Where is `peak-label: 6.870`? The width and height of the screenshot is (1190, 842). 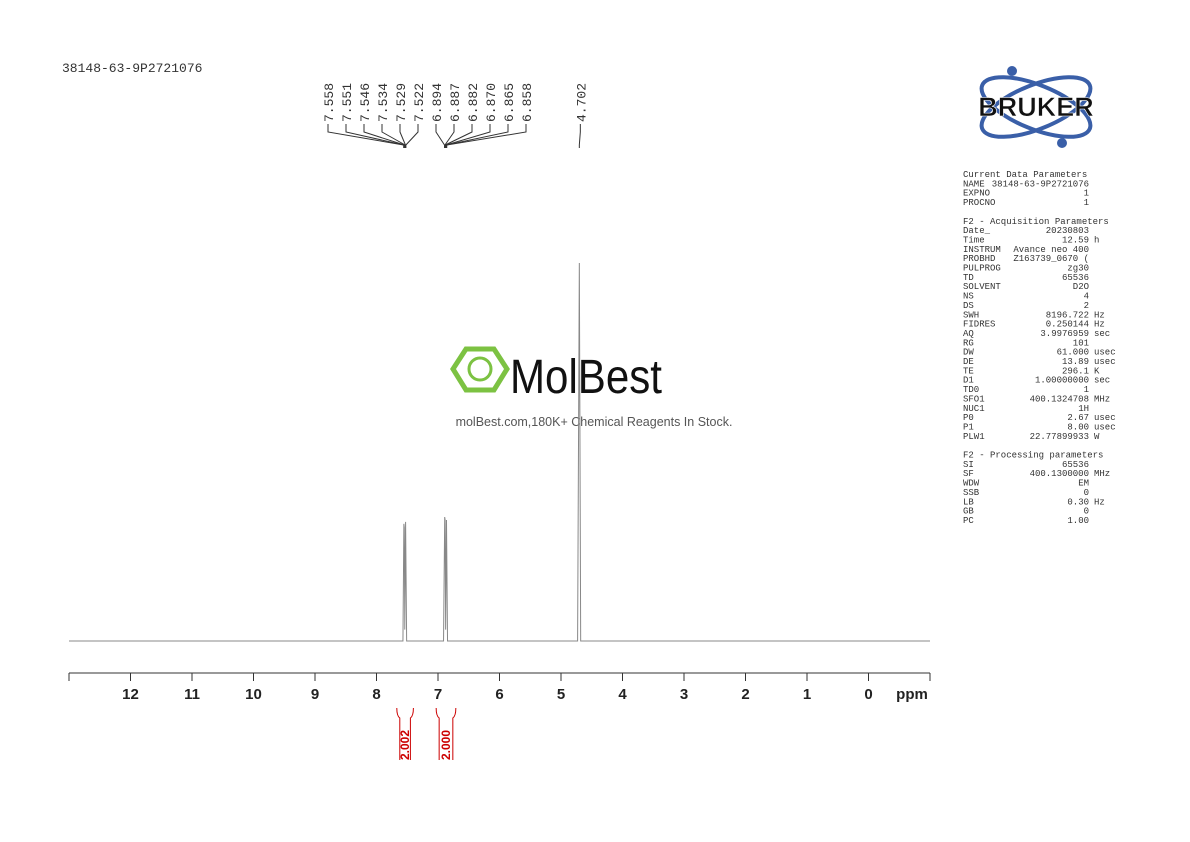 peak-label: 6.870 is located at coordinates (491, 102).